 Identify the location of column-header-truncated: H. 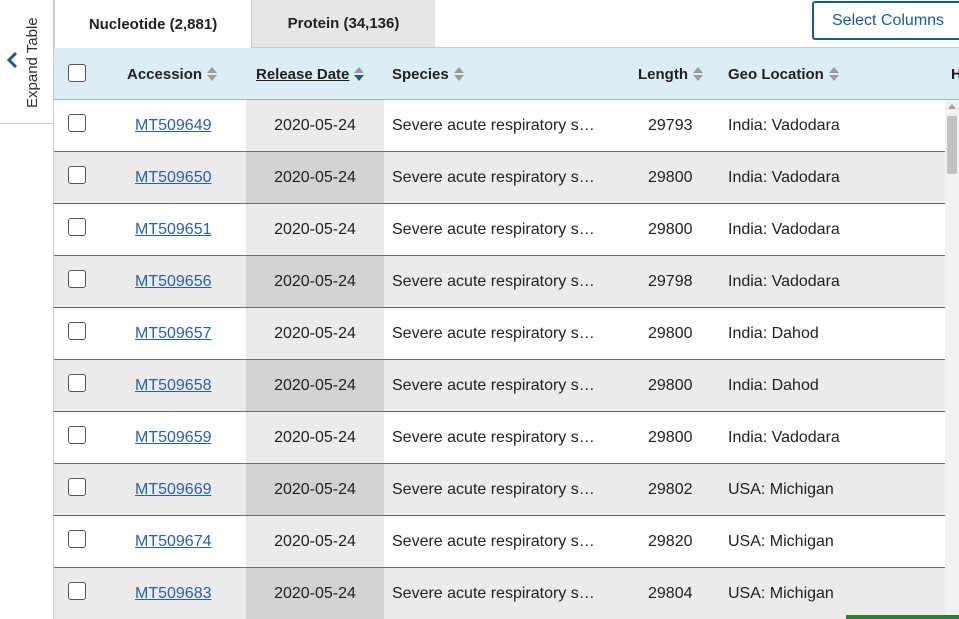
(955, 74).